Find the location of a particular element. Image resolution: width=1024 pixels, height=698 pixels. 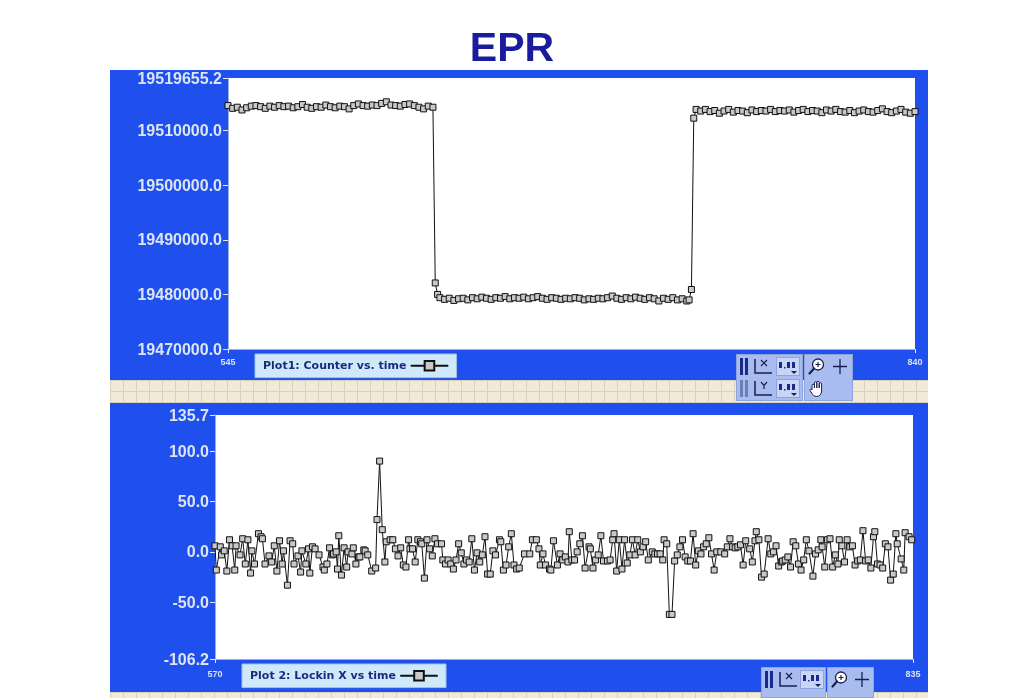

x-tick-label: 545 is located at coordinates (228, 361).